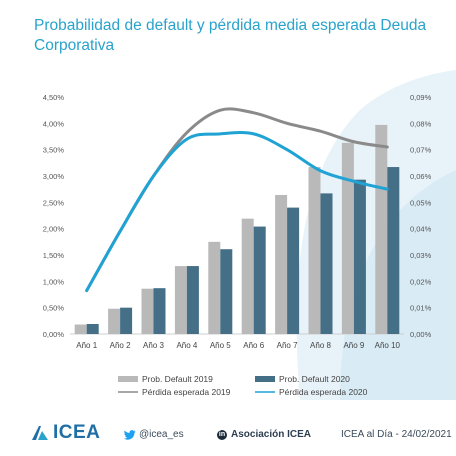 The height and width of the screenshot is (456, 456). I want to click on linkedin-link: in Asociación ICEA, so click(264, 434).